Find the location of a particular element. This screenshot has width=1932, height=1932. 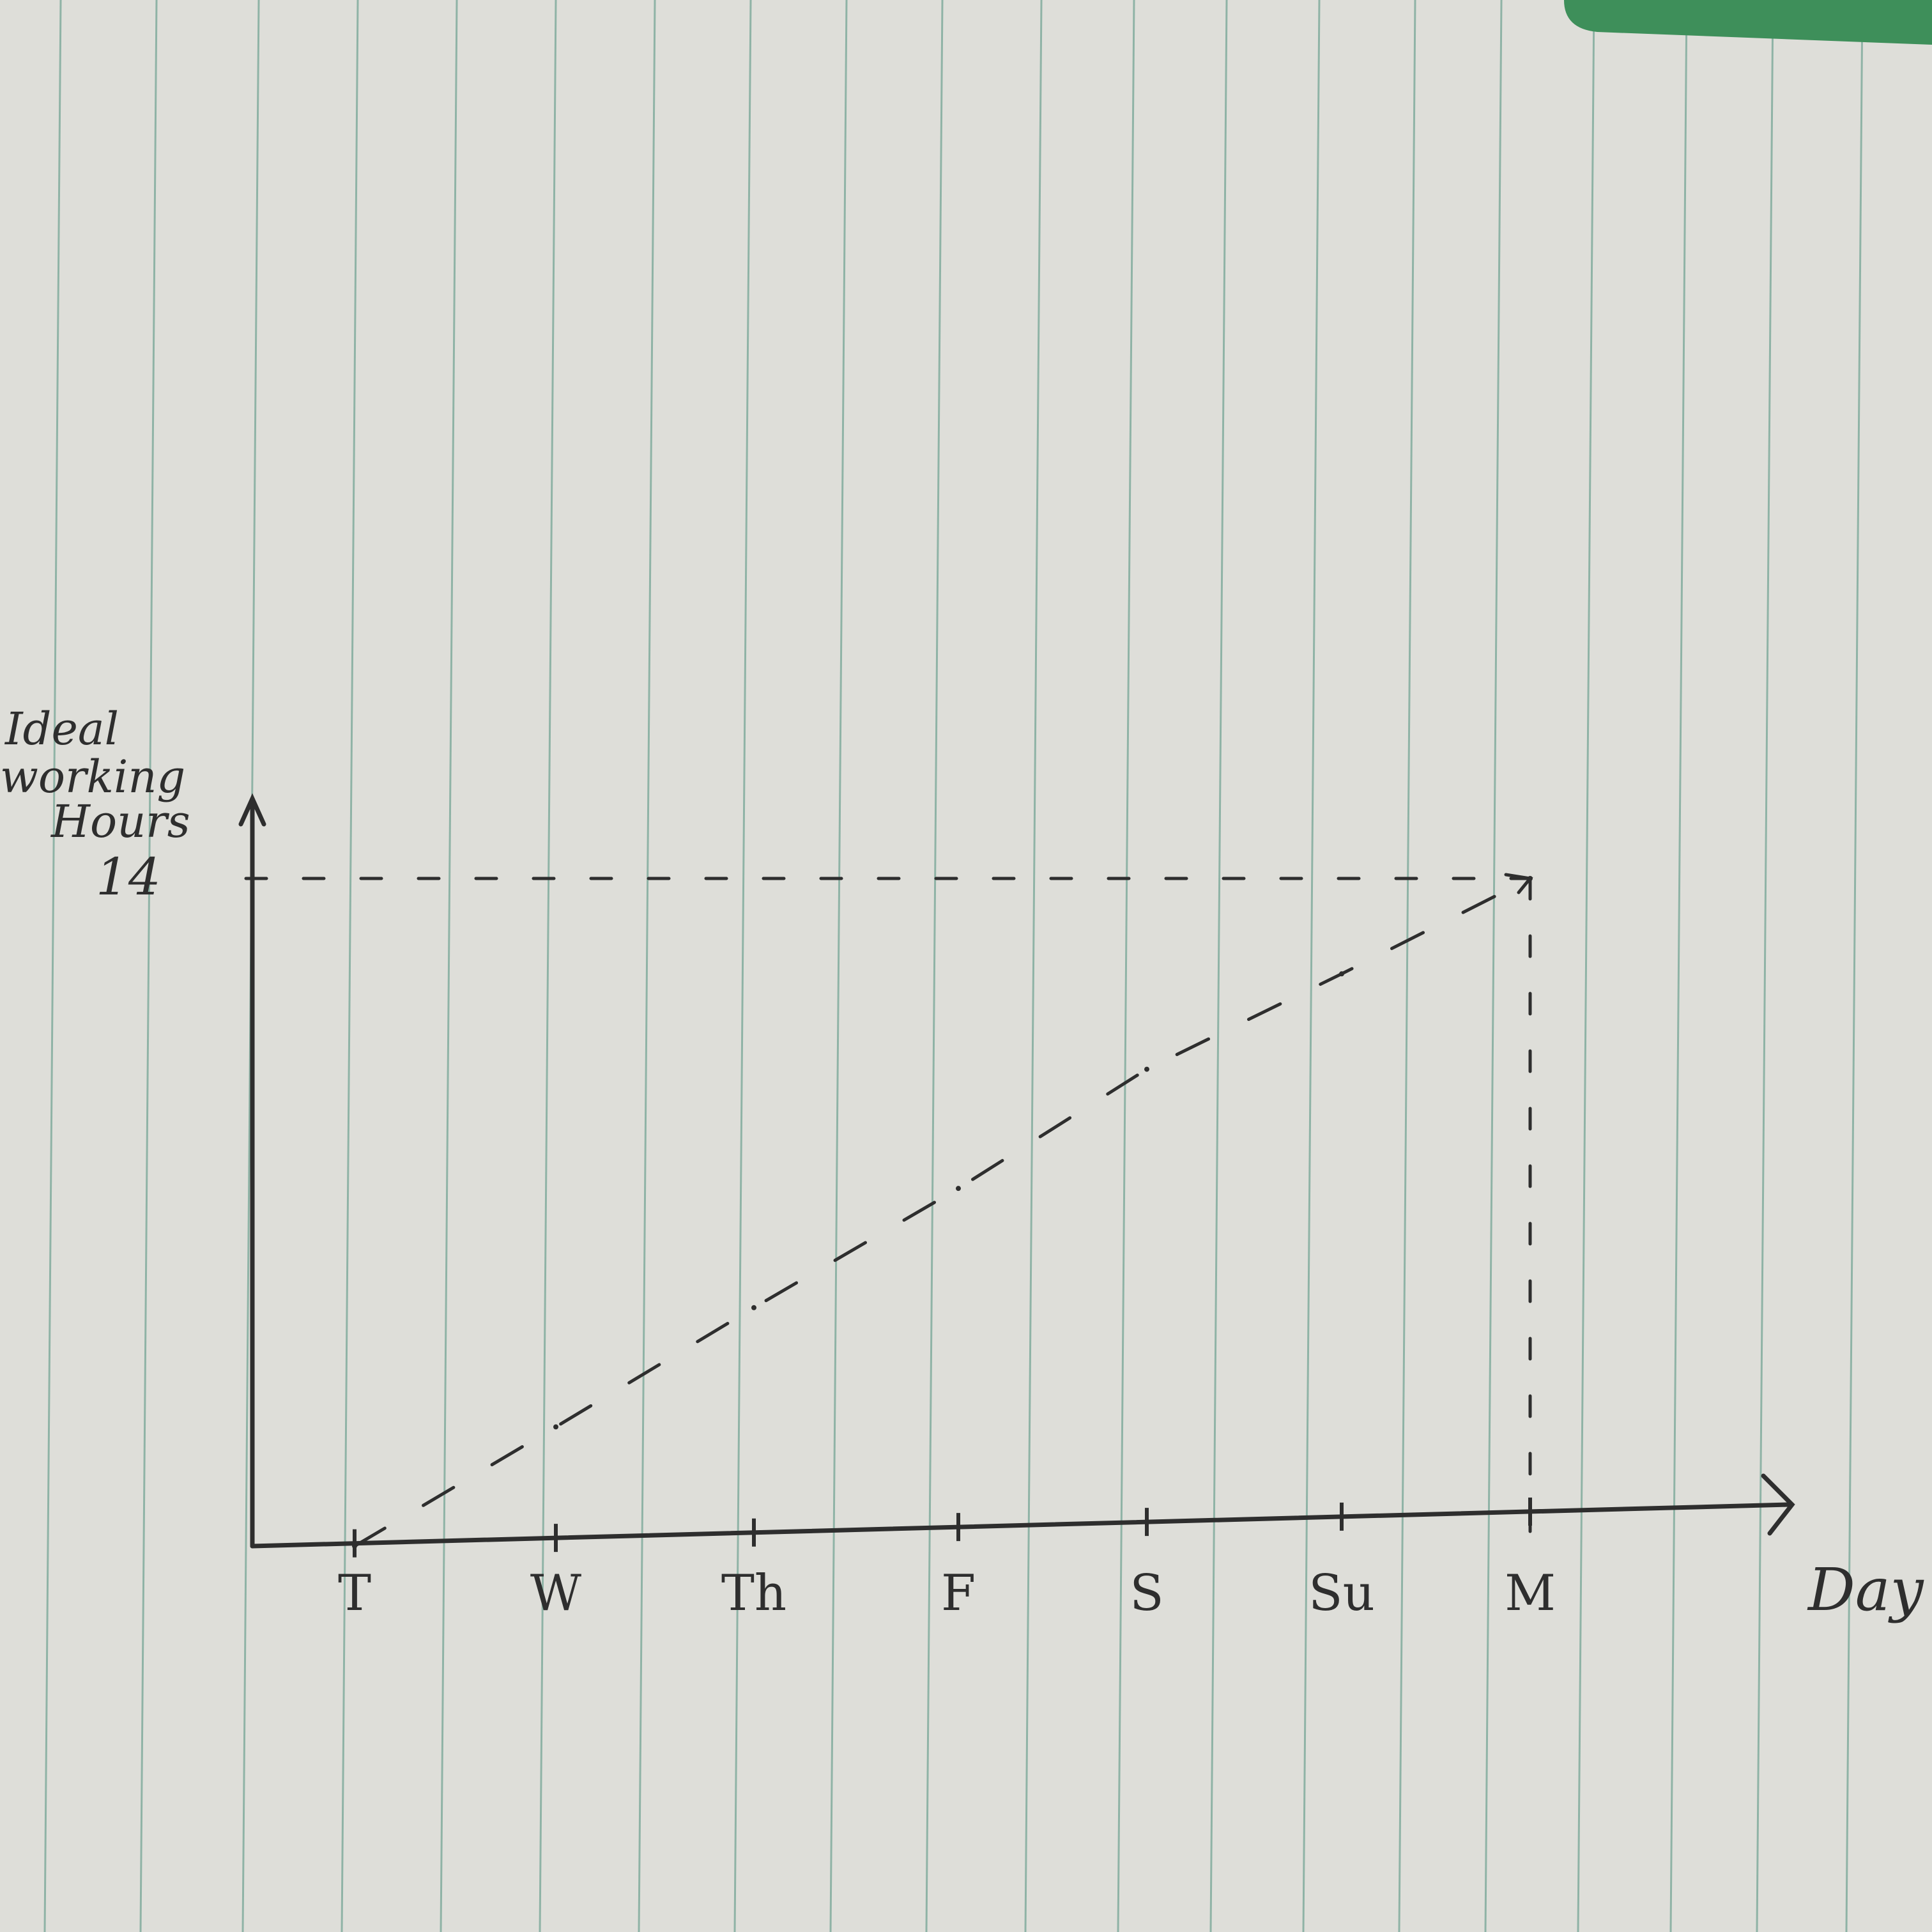

x-tick-label-S: S is located at coordinates (1146, 1593).